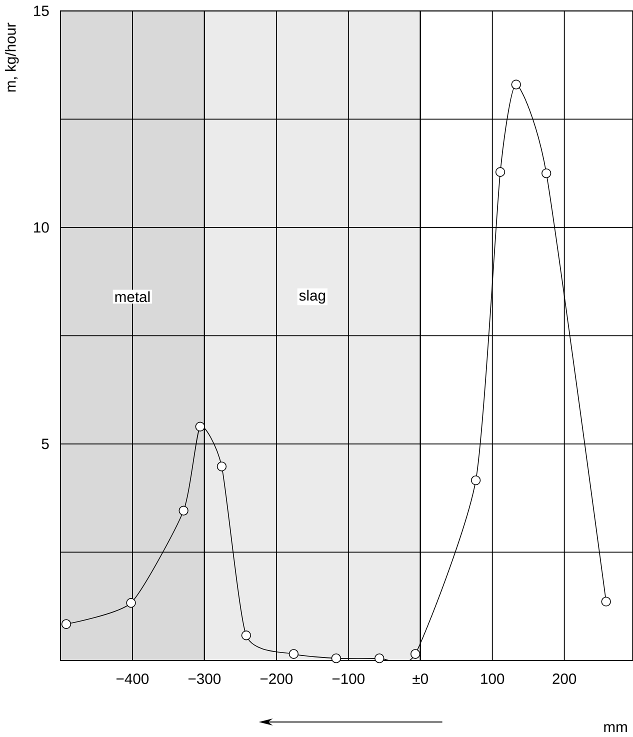  I want to click on y-tick-label: 15, so click(41, 11).